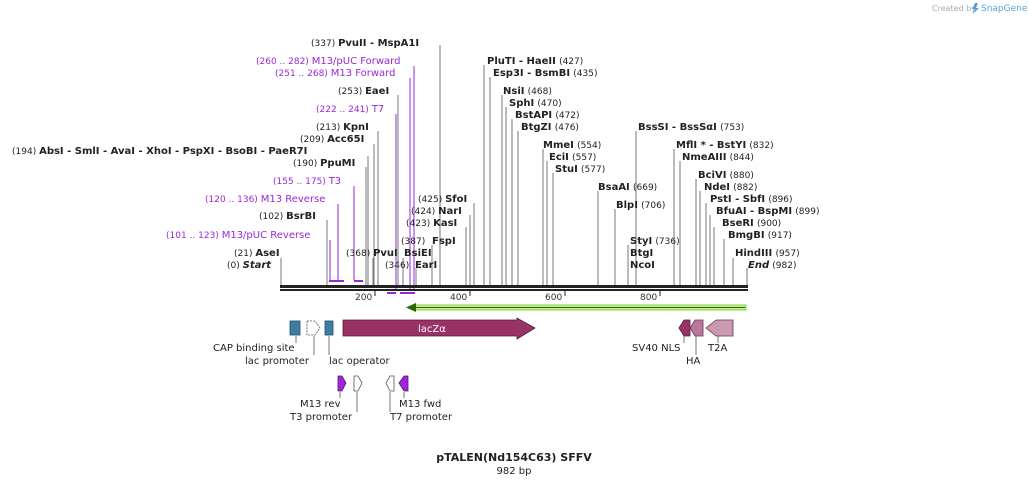  I want to click on svg-text: NmeAIII (844), so click(718, 157).